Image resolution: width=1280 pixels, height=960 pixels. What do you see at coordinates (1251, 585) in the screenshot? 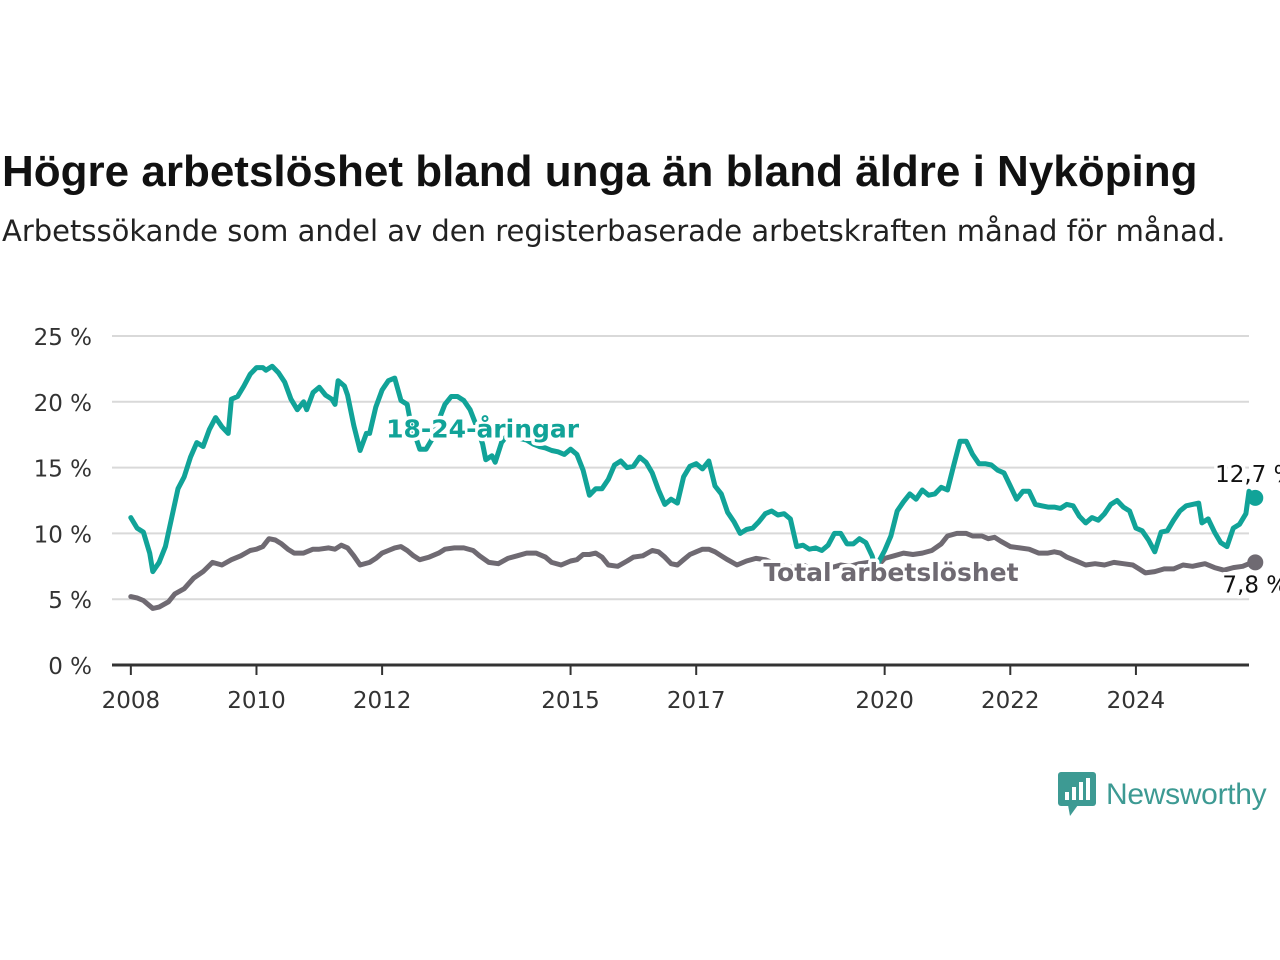
I see `end-label-total: 7,8 %` at bounding box center [1251, 585].